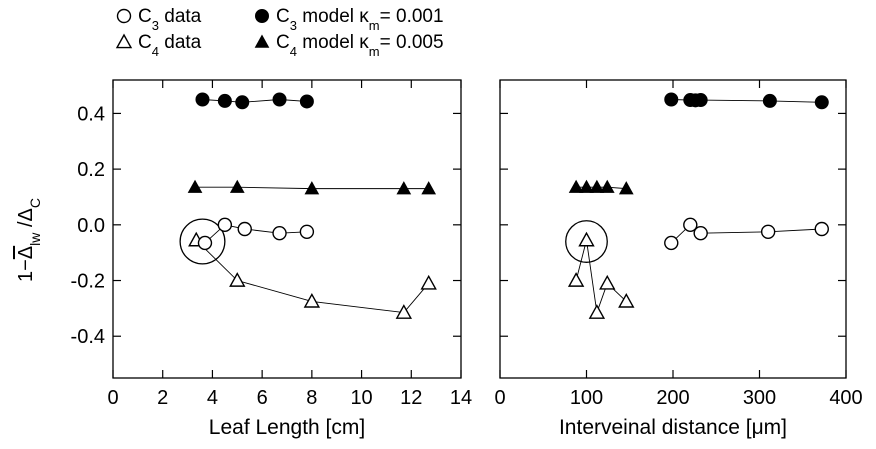 Image resolution: width=876 pixels, height=449 pixels. I want to click on legend-entry-c3-model: C3 model κm= 0.001, so click(349, 19).